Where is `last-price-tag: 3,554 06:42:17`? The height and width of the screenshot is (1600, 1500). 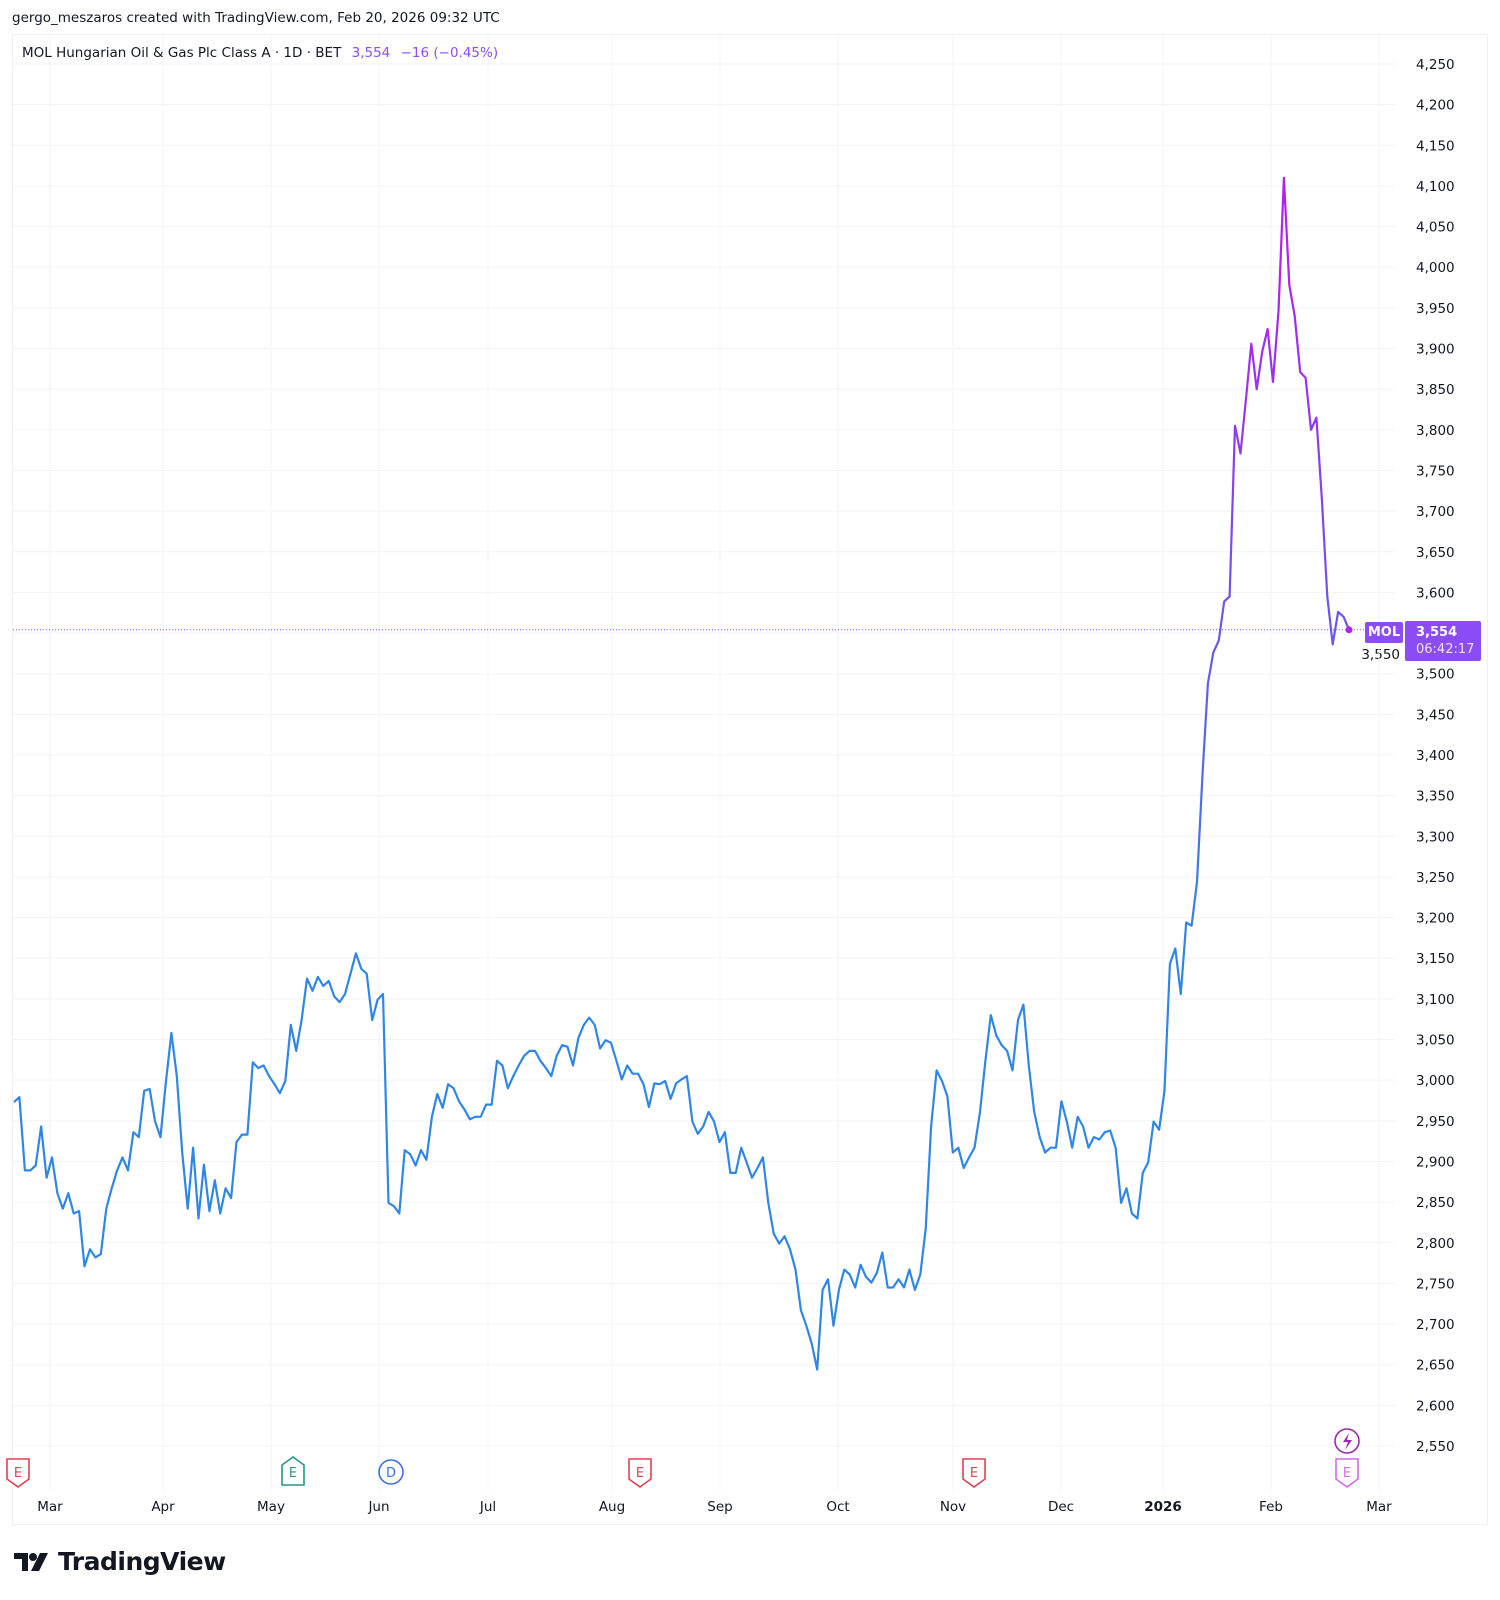 last-price-tag: 3,554 06:42:17 is located at coordinates (1443, 641).